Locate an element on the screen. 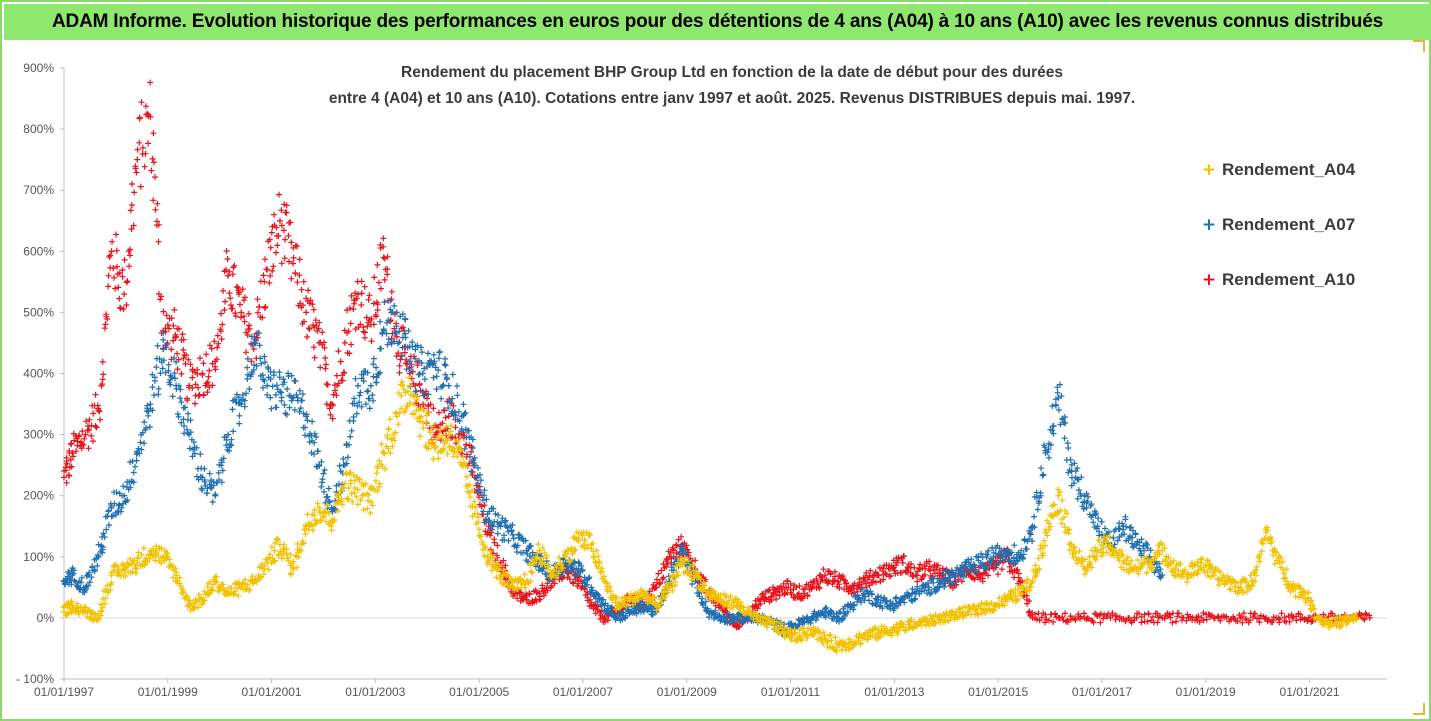 The width and height of the screenshot is (1431, 721). y-tick-label: 100% is located at coordinates (38, 557).